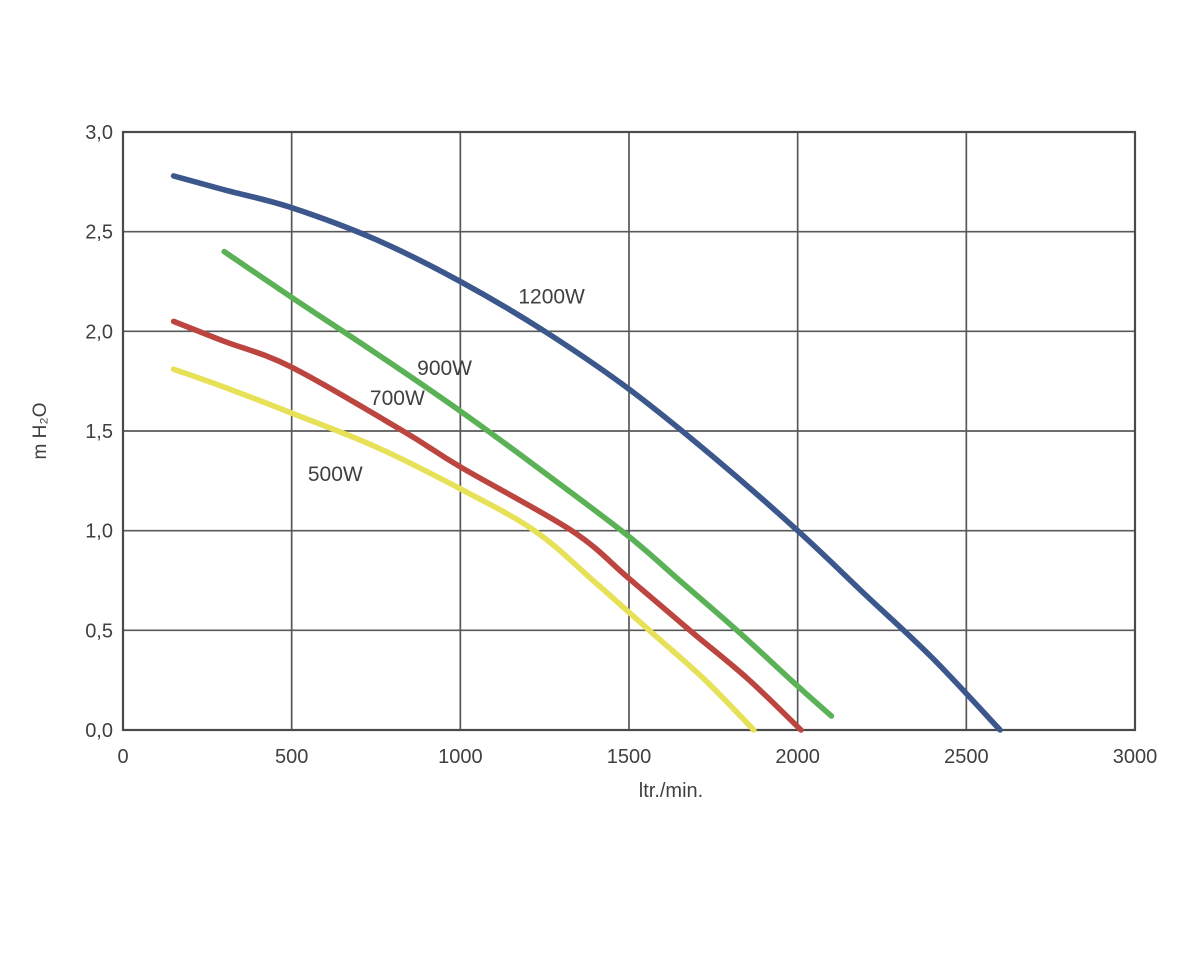 Image resolution: width=1200 pixels, height=965 pixels. Describe the element at coordinates (99, 631) in the screenshot. I see `y-tick-label: 0,5` at that location.